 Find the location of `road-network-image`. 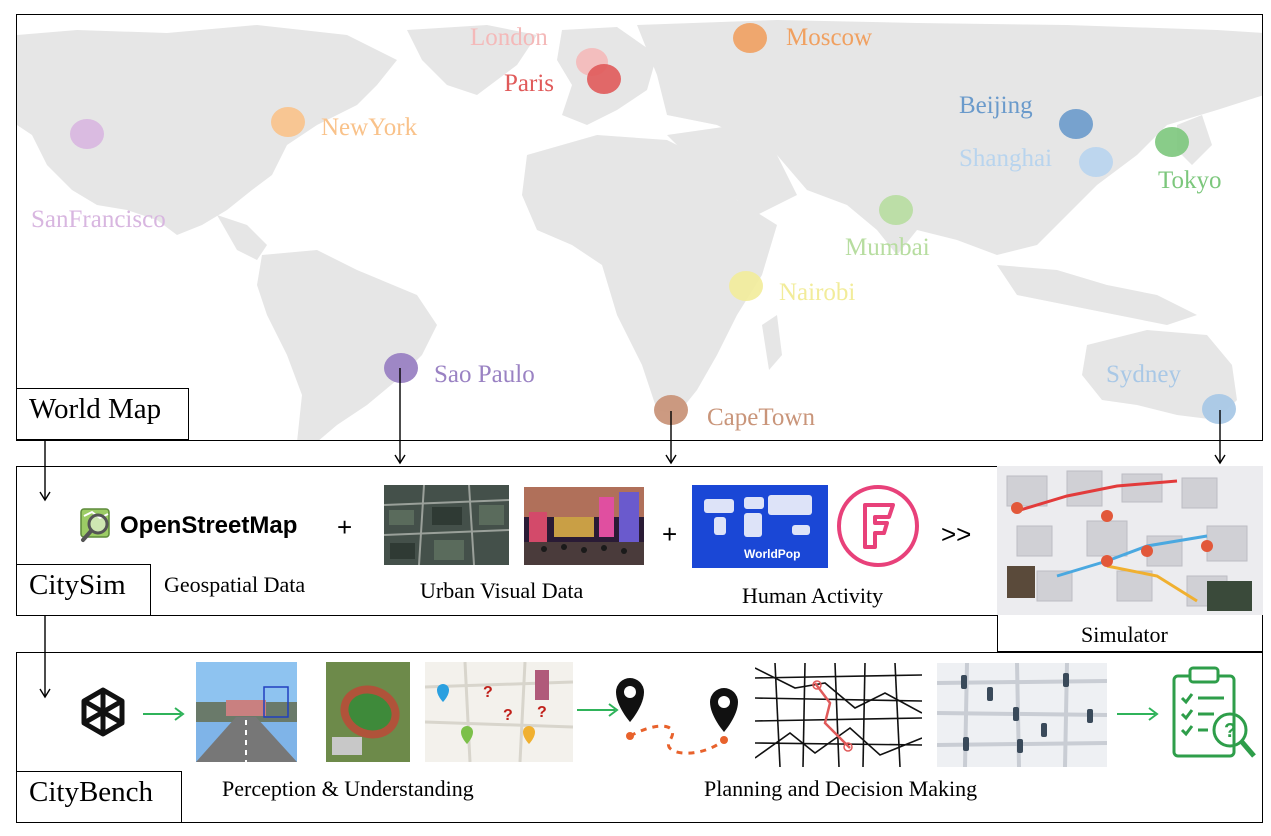

road-network-image is located at coordinates (838, 715).